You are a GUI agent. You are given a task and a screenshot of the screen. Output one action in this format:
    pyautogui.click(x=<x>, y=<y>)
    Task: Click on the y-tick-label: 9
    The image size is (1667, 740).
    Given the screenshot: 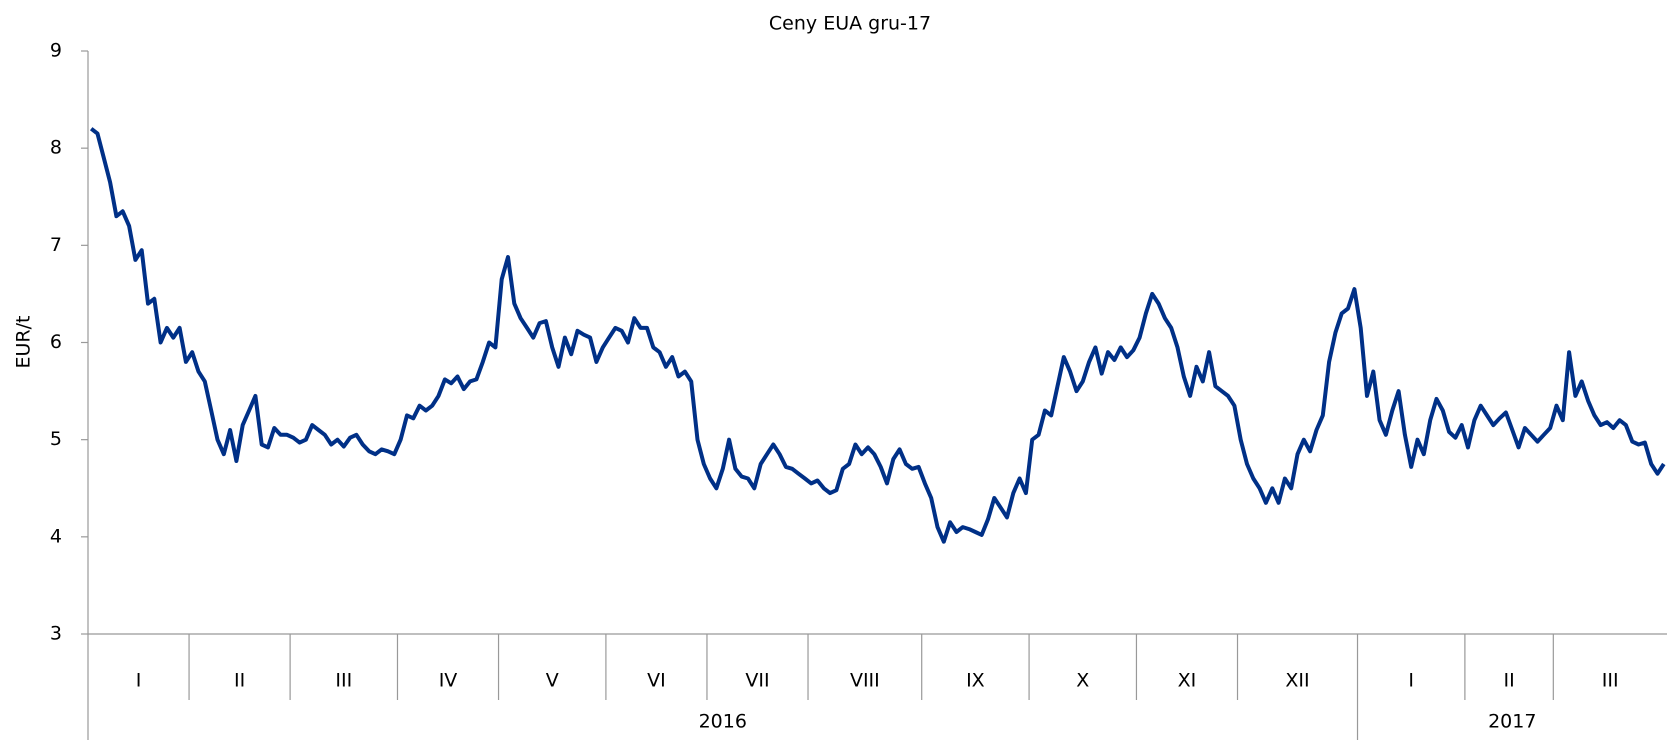 What is the action you would take?
    pyautogui.click(x=56, y=51)
    